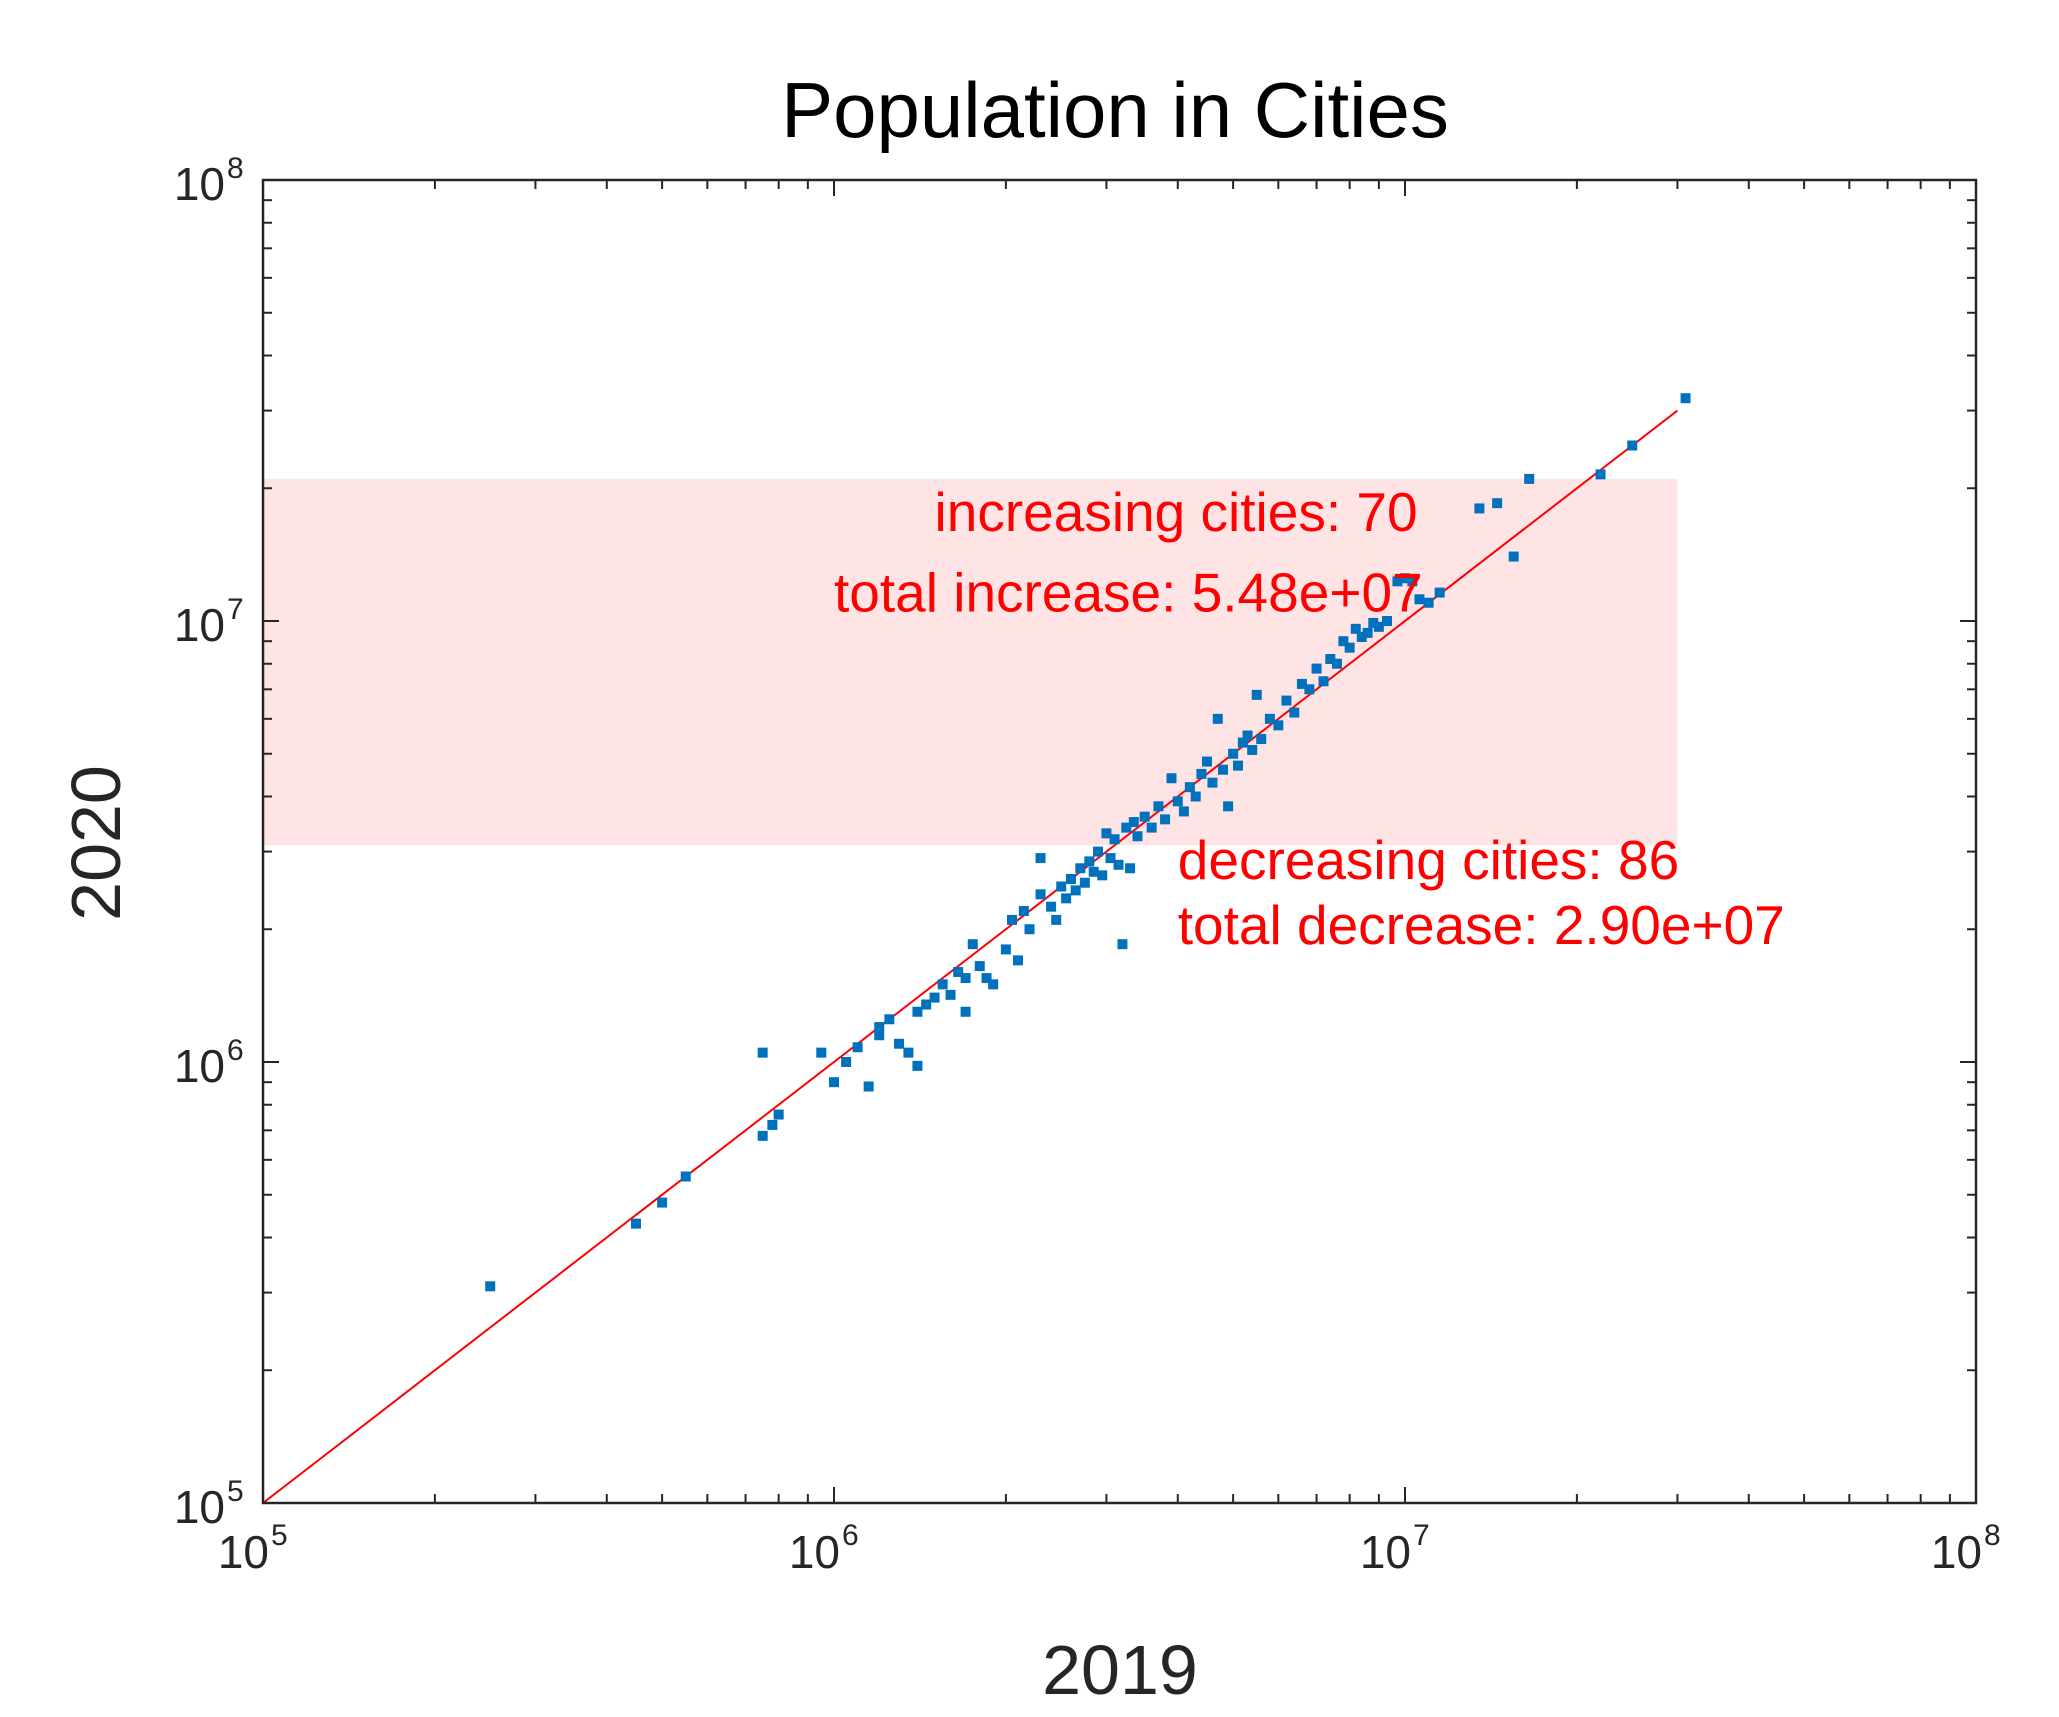  Describe the element at coordinates (235, 1050) in the screenshot. I see `y-tick-exponent: 6` at that location.